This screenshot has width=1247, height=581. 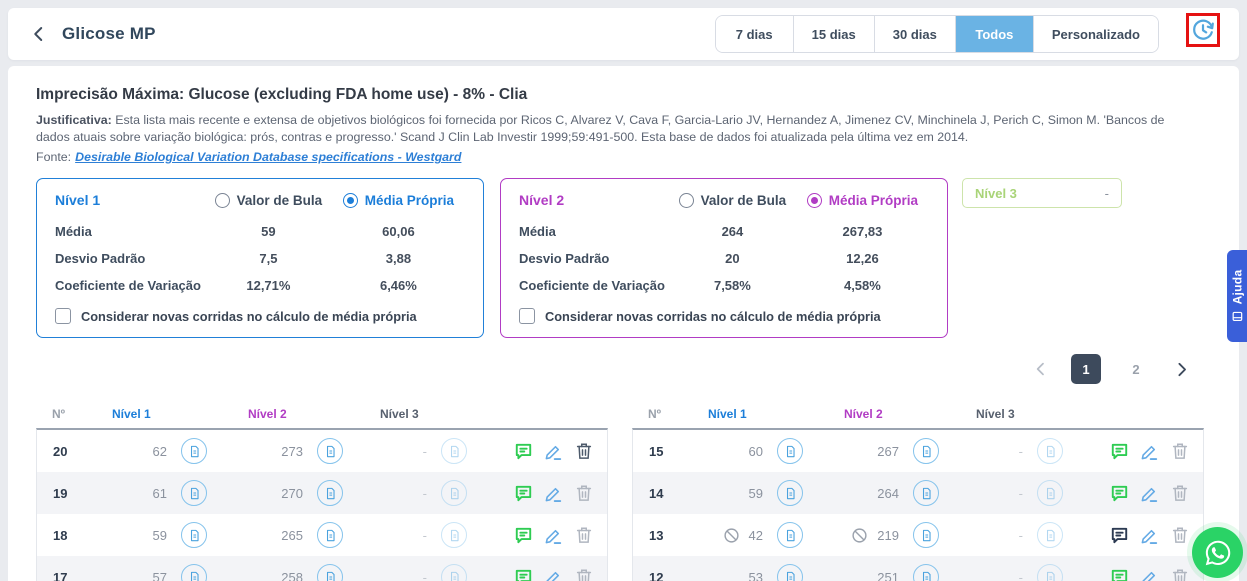 I want to click on nivel-2-valor-de-bula-radio: Valor de Bula, so click(x=732, y=200).